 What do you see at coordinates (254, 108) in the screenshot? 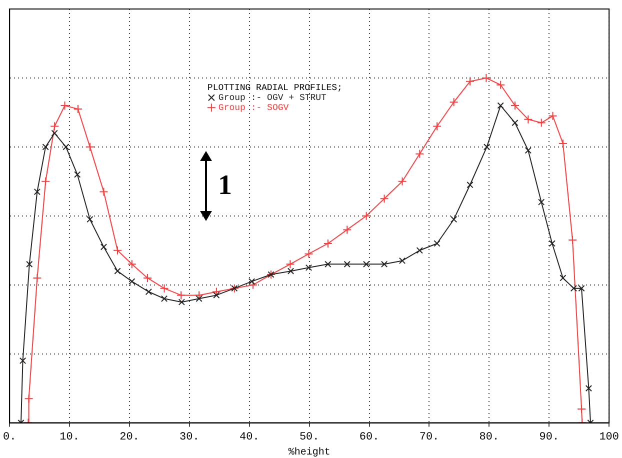
I see `legend-label: Group :- SOGV` at bounding box center [254, 108].